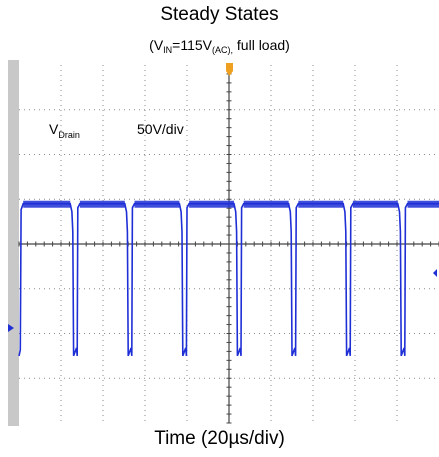 The width and height of the screenshot is (439, 457). What do you see at coordinates (261, 45) in the screenshot?
I see `subtitle-suffix: full load)` at bounding box center [261, 45].